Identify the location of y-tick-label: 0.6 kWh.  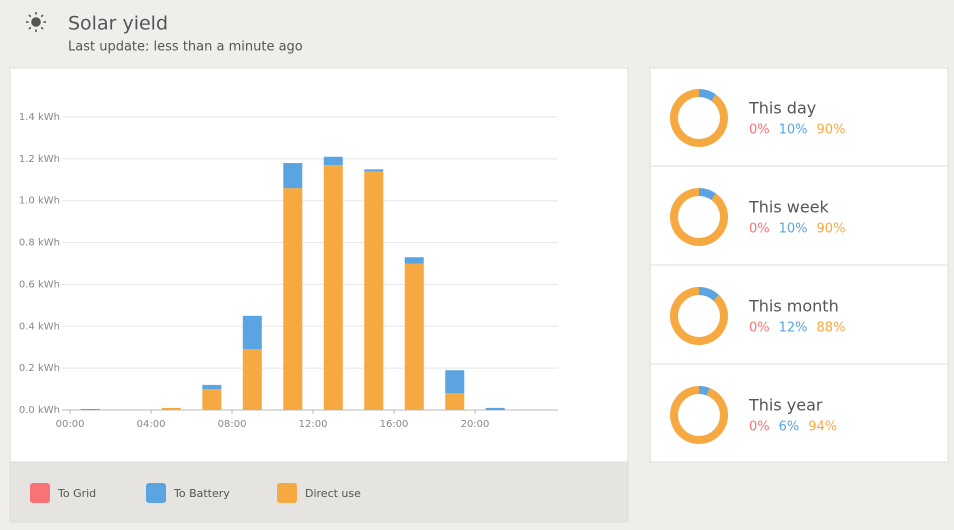
(39, 284).